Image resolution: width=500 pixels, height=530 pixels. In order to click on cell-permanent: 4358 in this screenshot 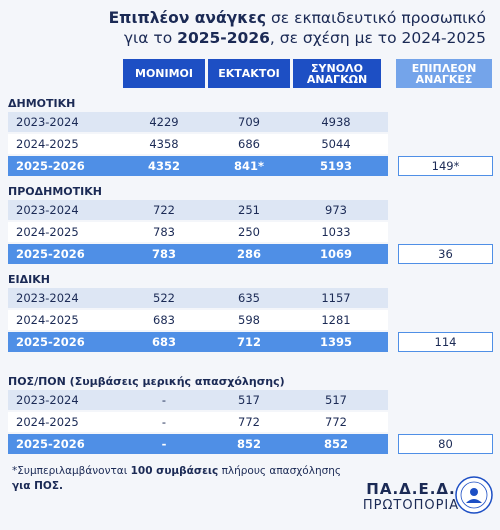, I will do `click(164, 144)`.